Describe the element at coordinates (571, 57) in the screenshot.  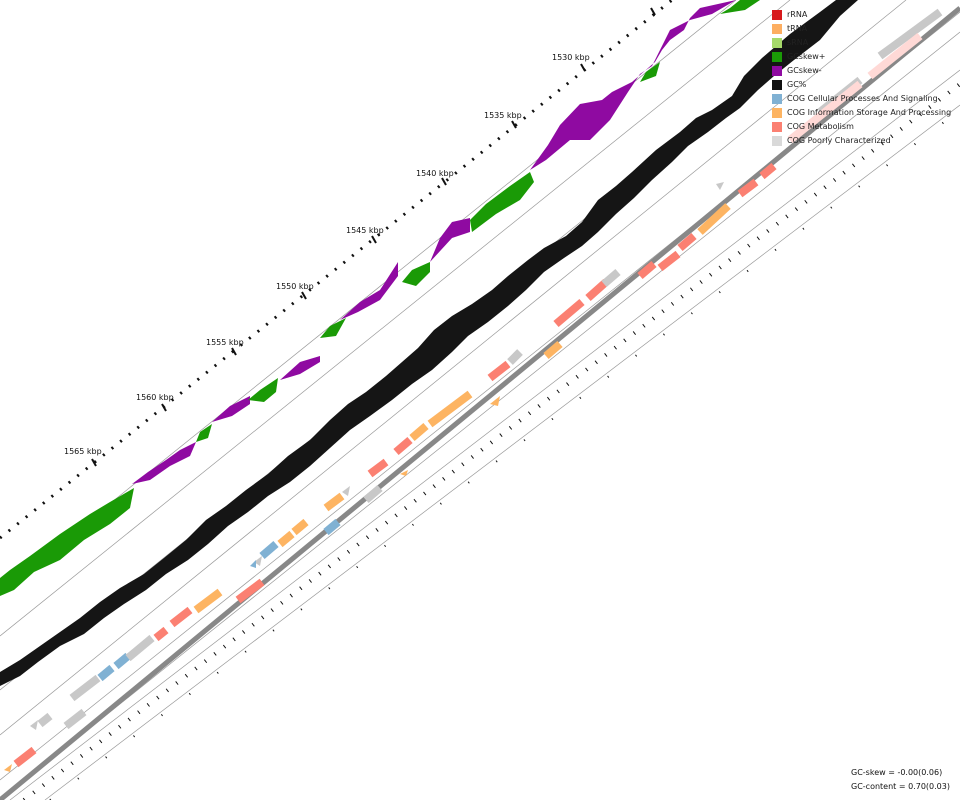
I see `tick-label: 1530 kbp` at that location.